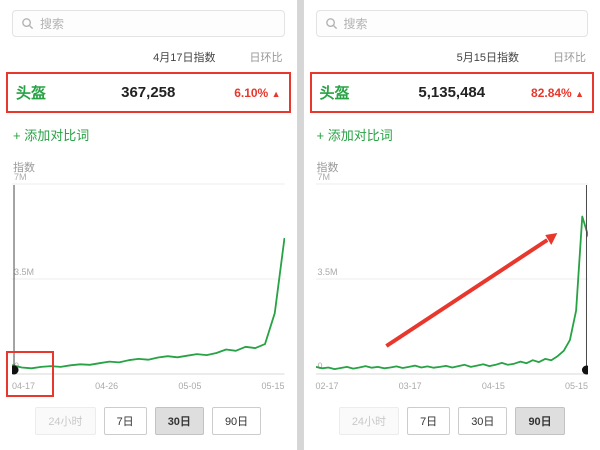 The height and width of the screenshot is (450, 600). Describe the element at coordinates (452, 57) in the screenshot. I see `column-headers: 5月15日指数 日环比` at that location.